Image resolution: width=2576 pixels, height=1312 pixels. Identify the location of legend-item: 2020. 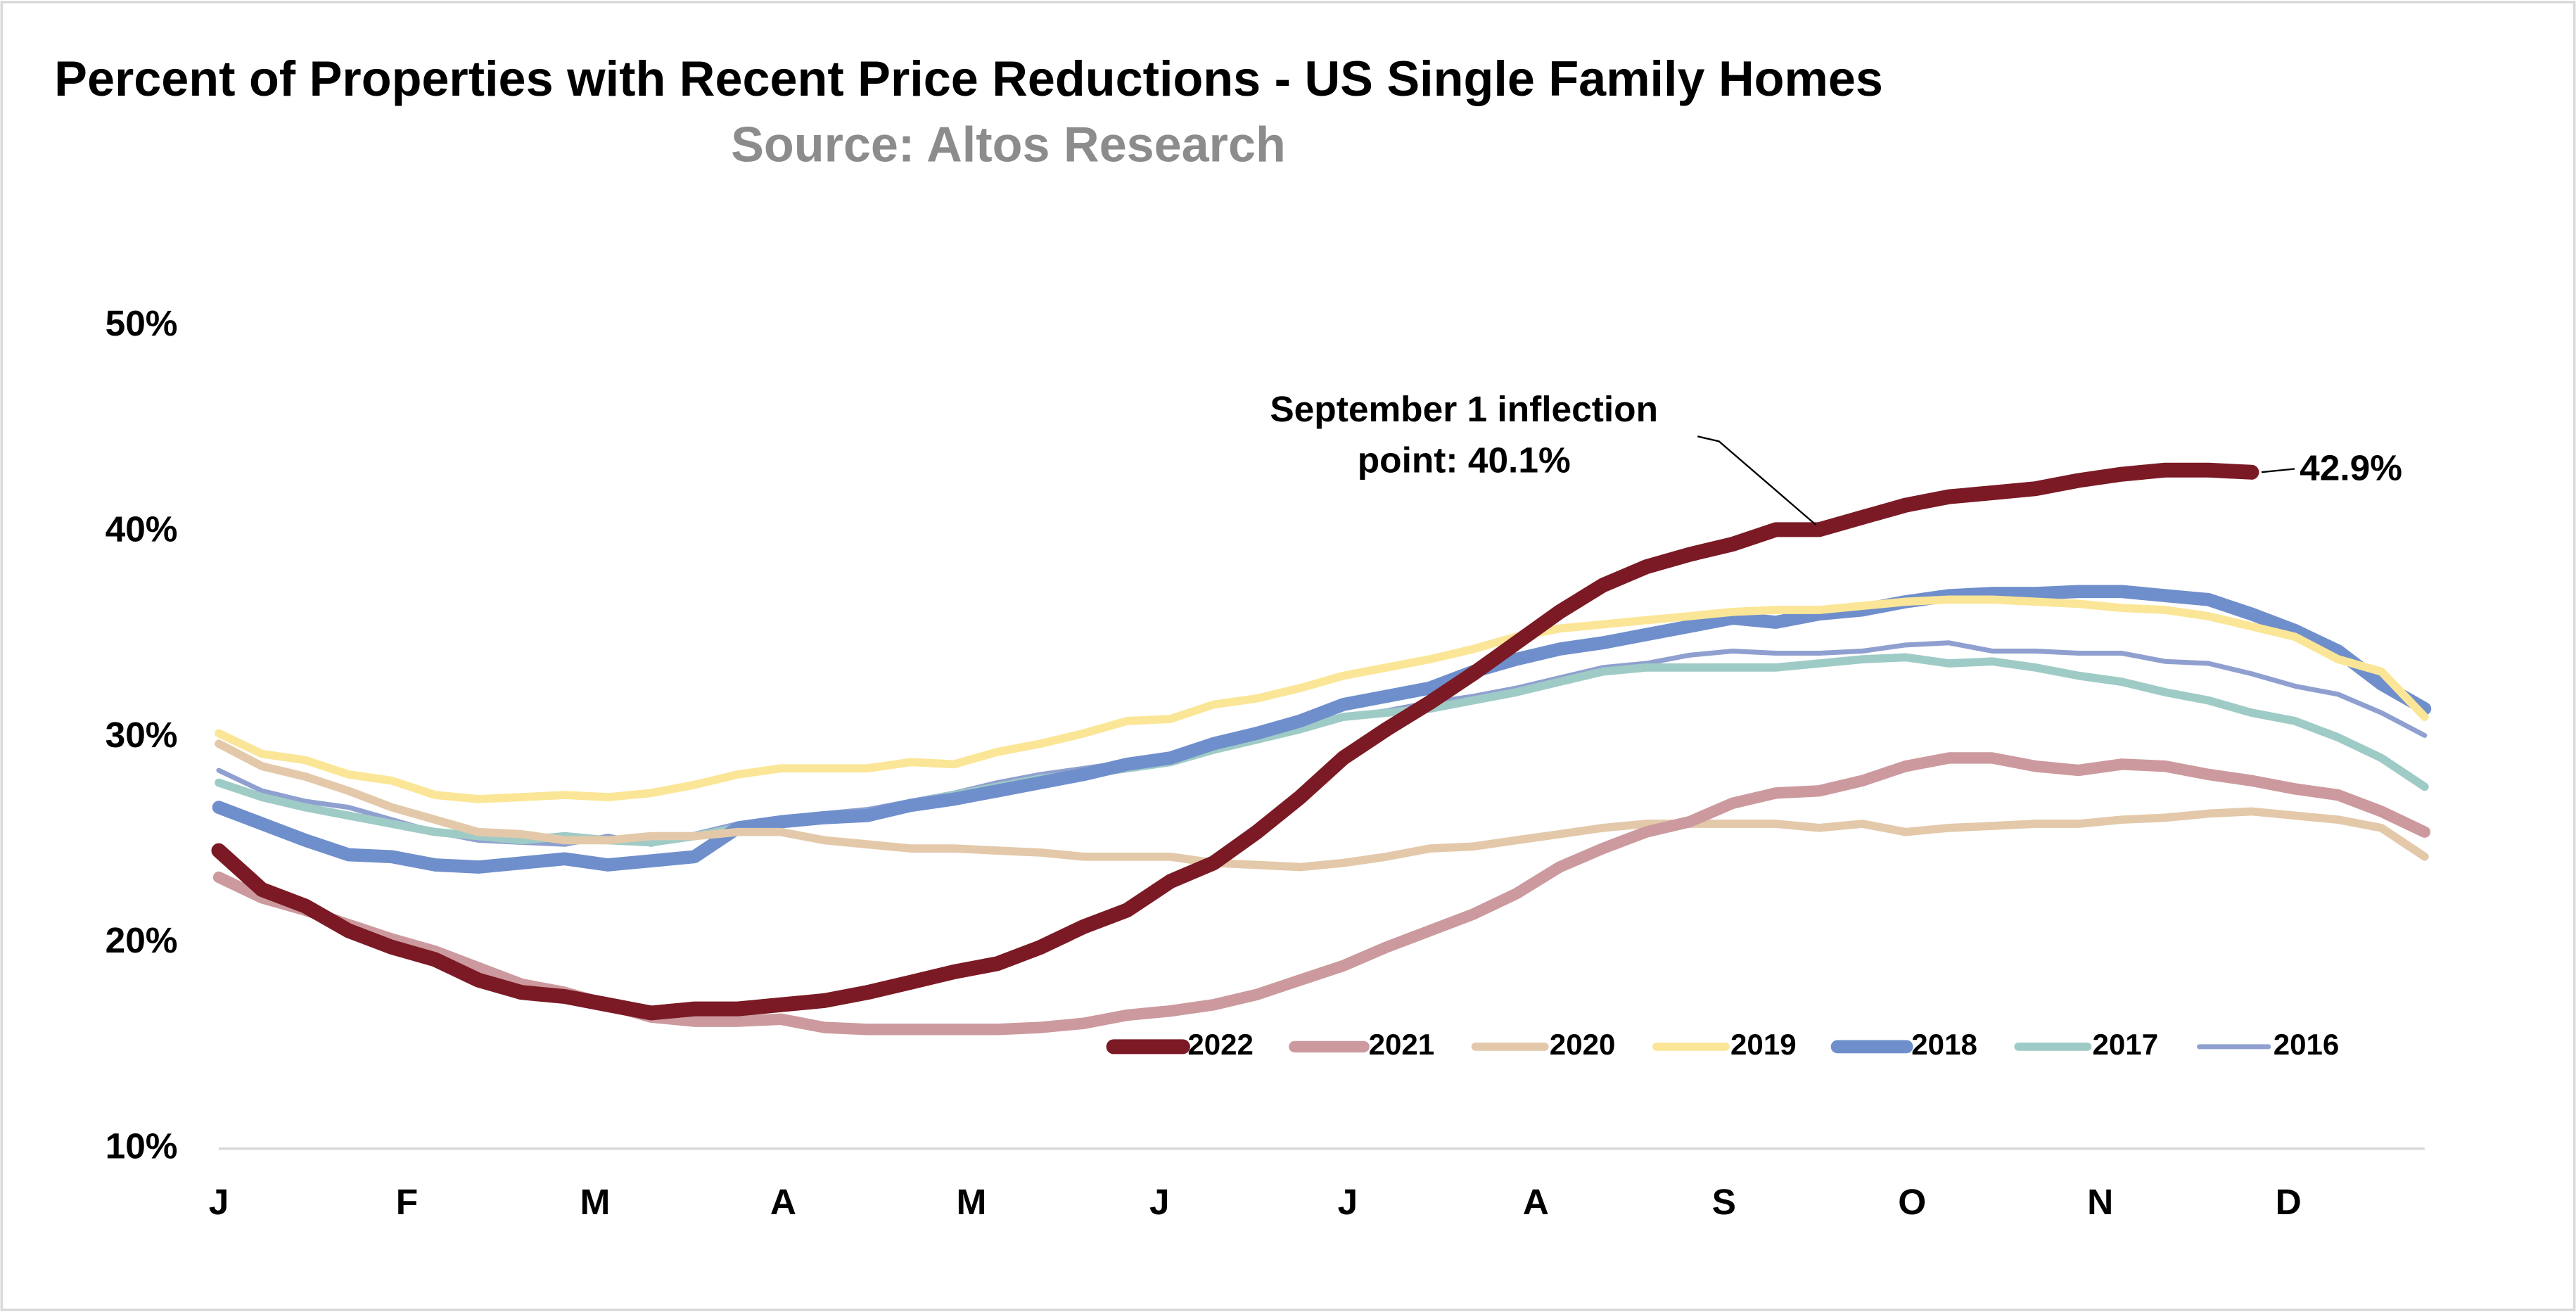
(1543, 1044).